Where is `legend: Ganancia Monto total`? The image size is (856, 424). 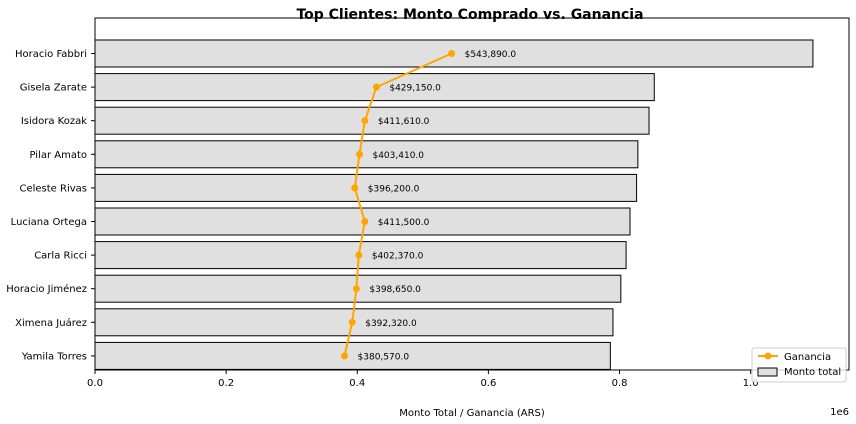
legend: Ganancia Monto total is located at coordinates (799, 365).